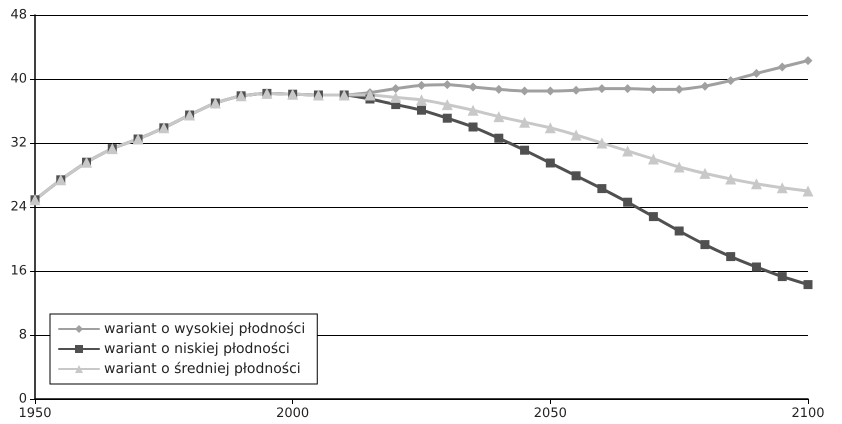  What do you see at coordinates (205, 329) in the screenshot?
I see `legend-label: wariant o wysokiej płodności` at bounding box center [205, 329].